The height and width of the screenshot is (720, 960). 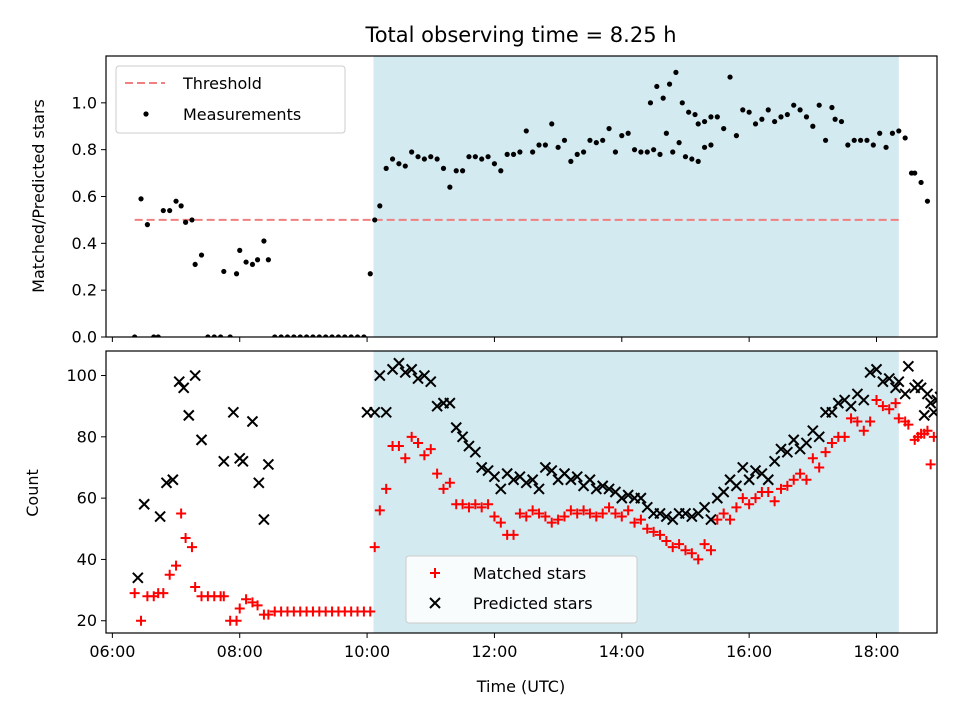 What do you see at coordinates (876, 651) in the screenshot?
I see `x-tick-label: 18:00` at bounding box center [876, 651].